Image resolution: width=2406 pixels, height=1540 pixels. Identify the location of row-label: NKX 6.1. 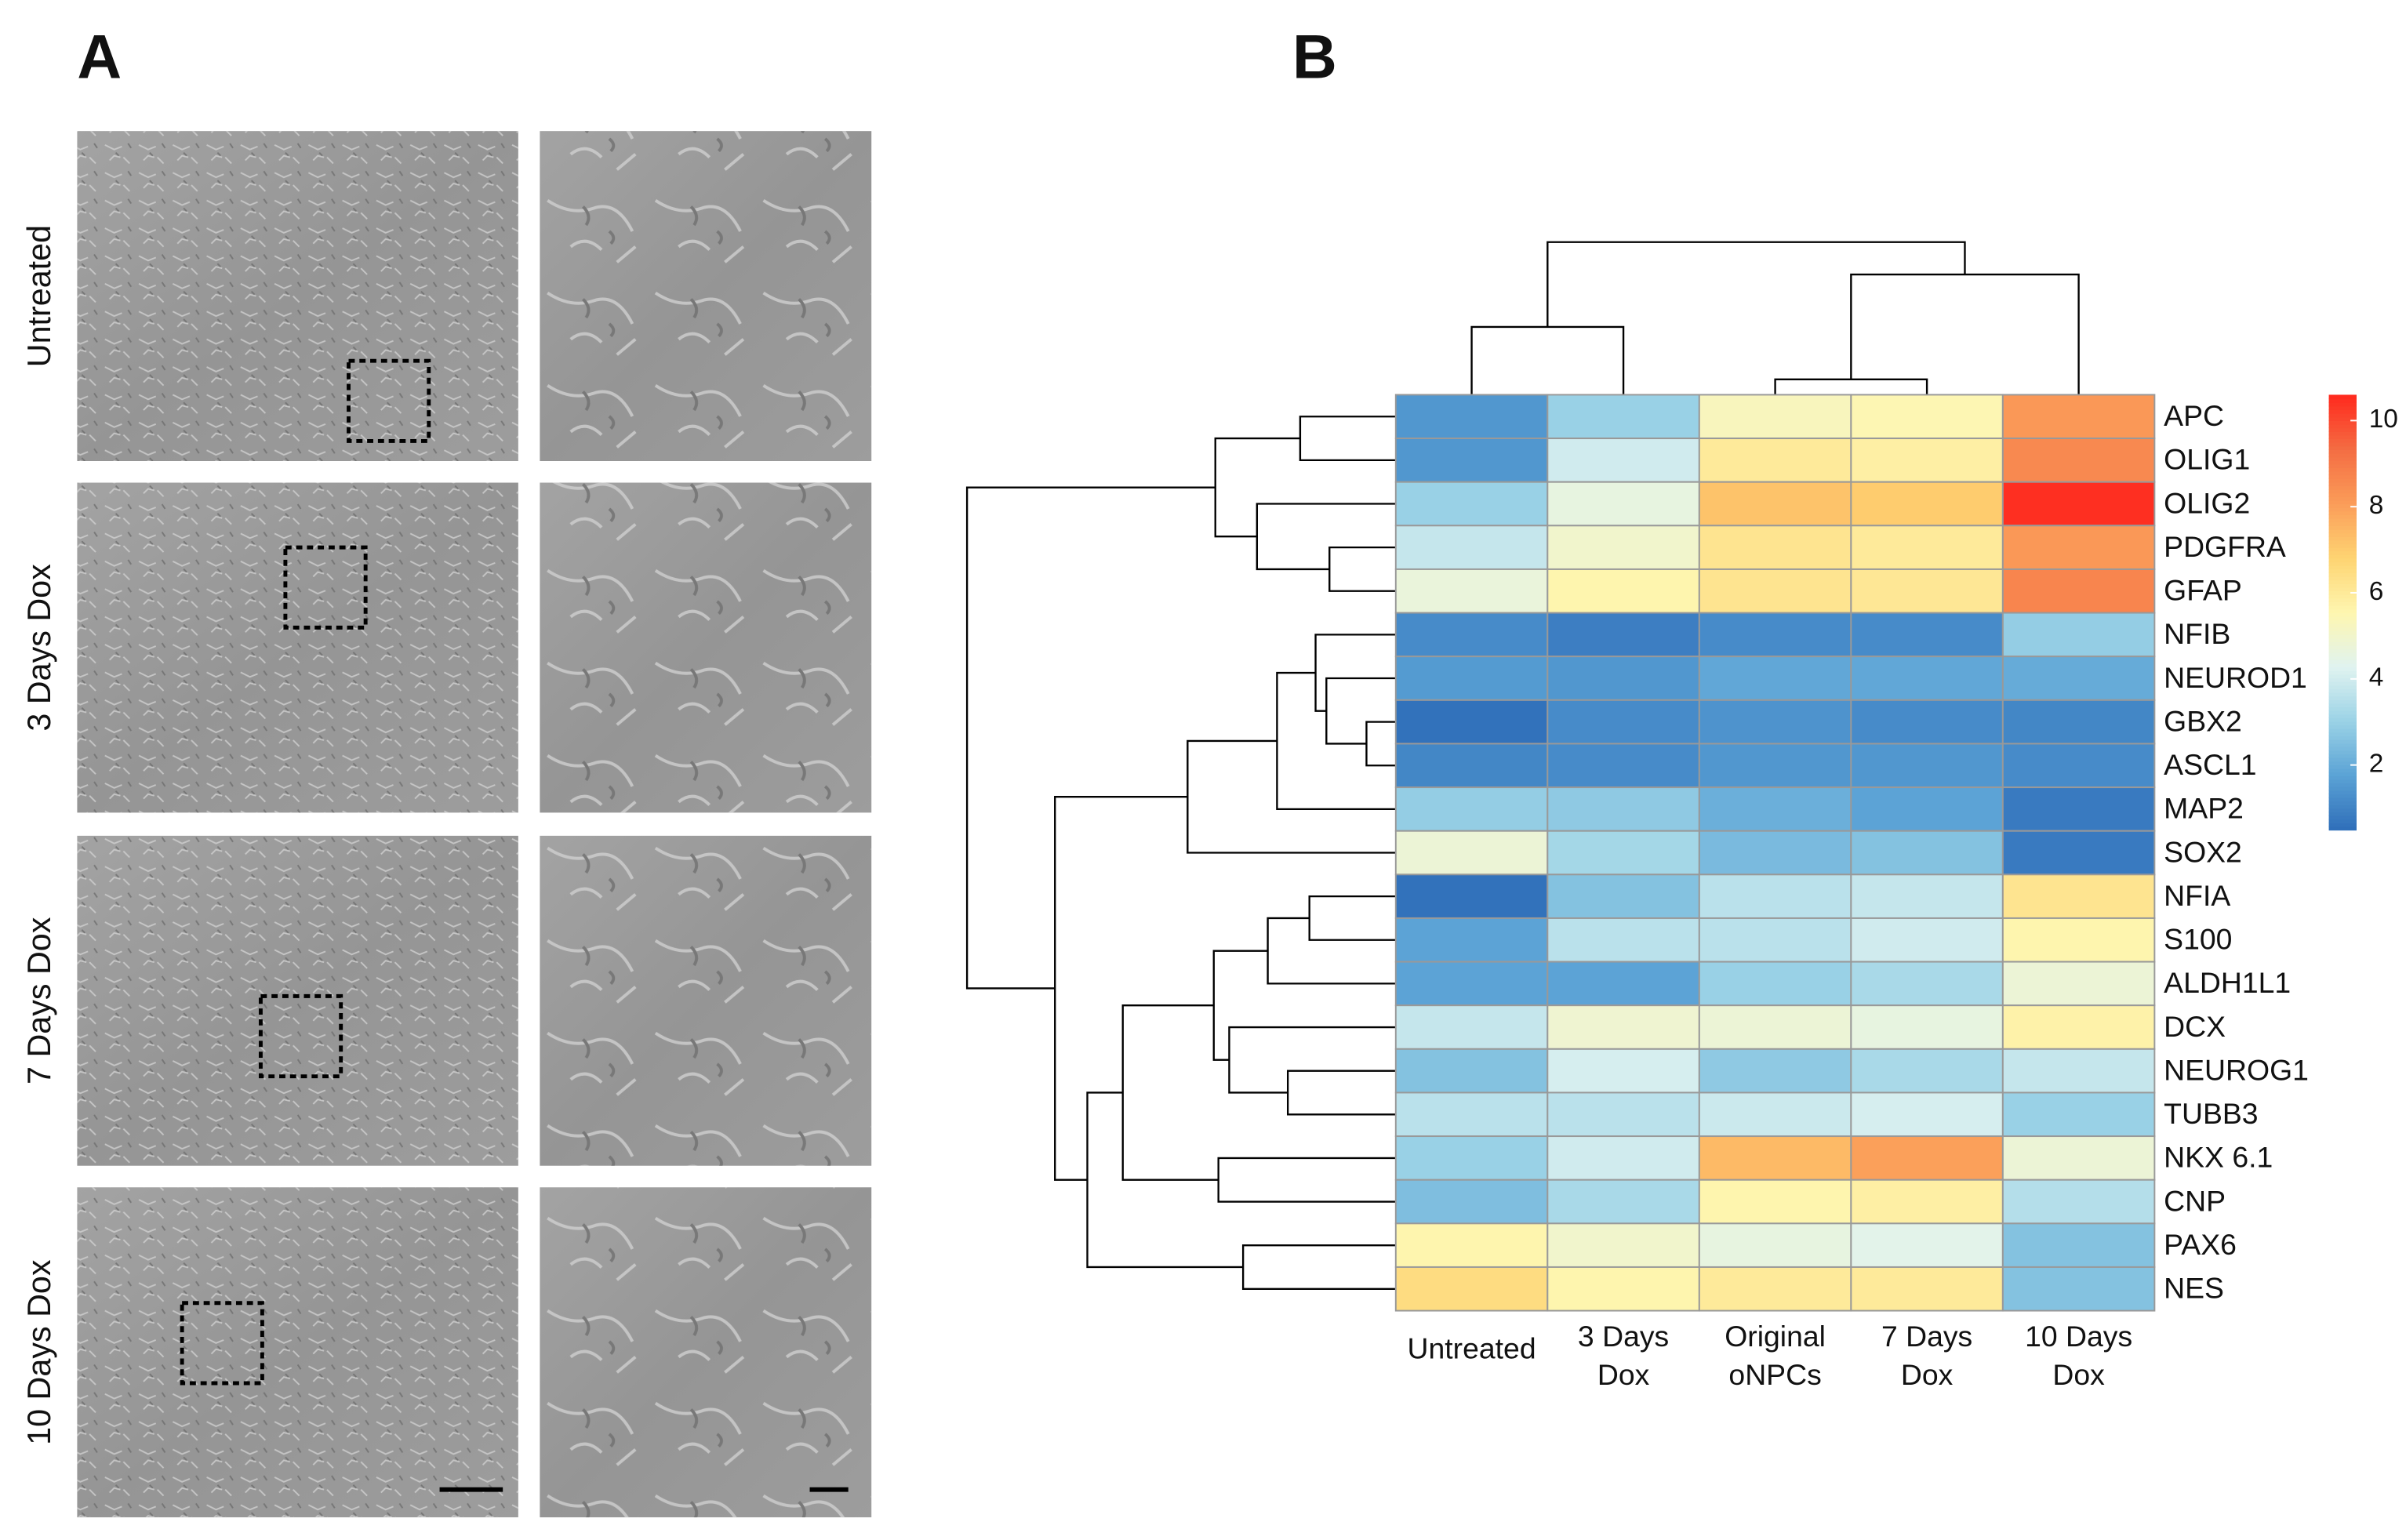
(2218, 1158).